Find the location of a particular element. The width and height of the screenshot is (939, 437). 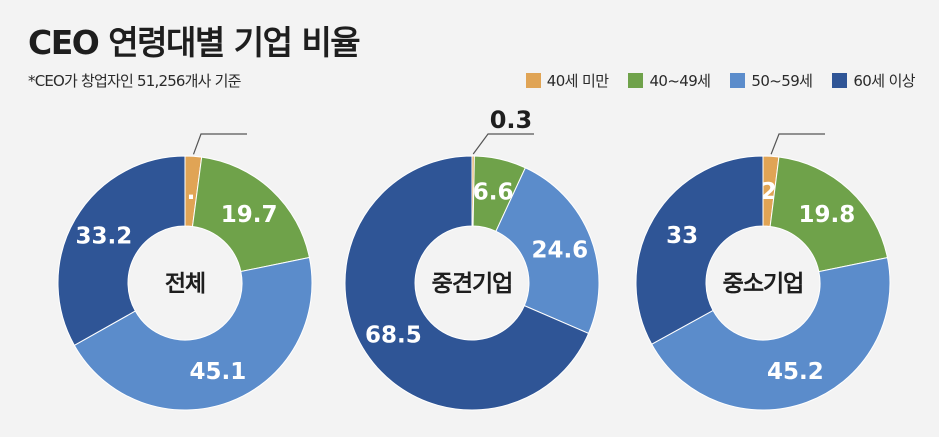

donut-2-label-50s: 24.6 is located at coordinates (559, 250).